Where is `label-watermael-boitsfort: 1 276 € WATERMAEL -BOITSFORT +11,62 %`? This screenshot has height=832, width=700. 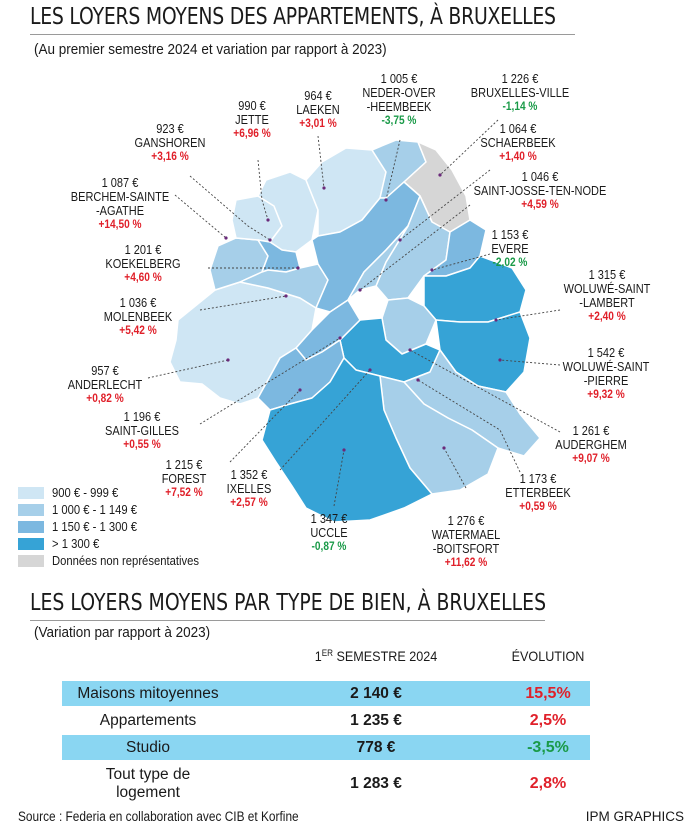 label-watermael-boitsfort: 1 276 € WATERMAEL -BOITSFORT +11,62 % is located at coordinates (466, 541).